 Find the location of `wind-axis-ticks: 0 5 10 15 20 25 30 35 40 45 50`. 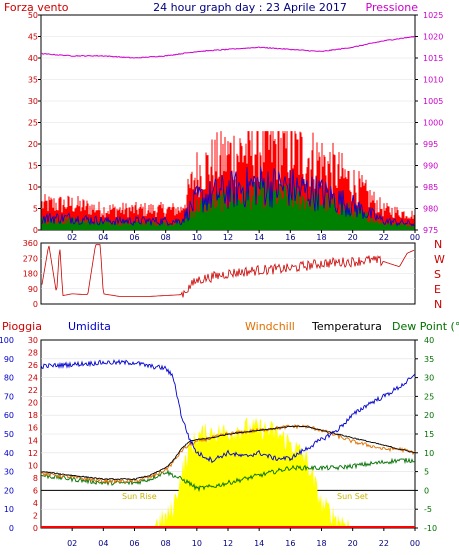

wind-axis-ticks: 0 5 10 15 20 25 30 35 40 45 50 is located at coordinates (34, 123).